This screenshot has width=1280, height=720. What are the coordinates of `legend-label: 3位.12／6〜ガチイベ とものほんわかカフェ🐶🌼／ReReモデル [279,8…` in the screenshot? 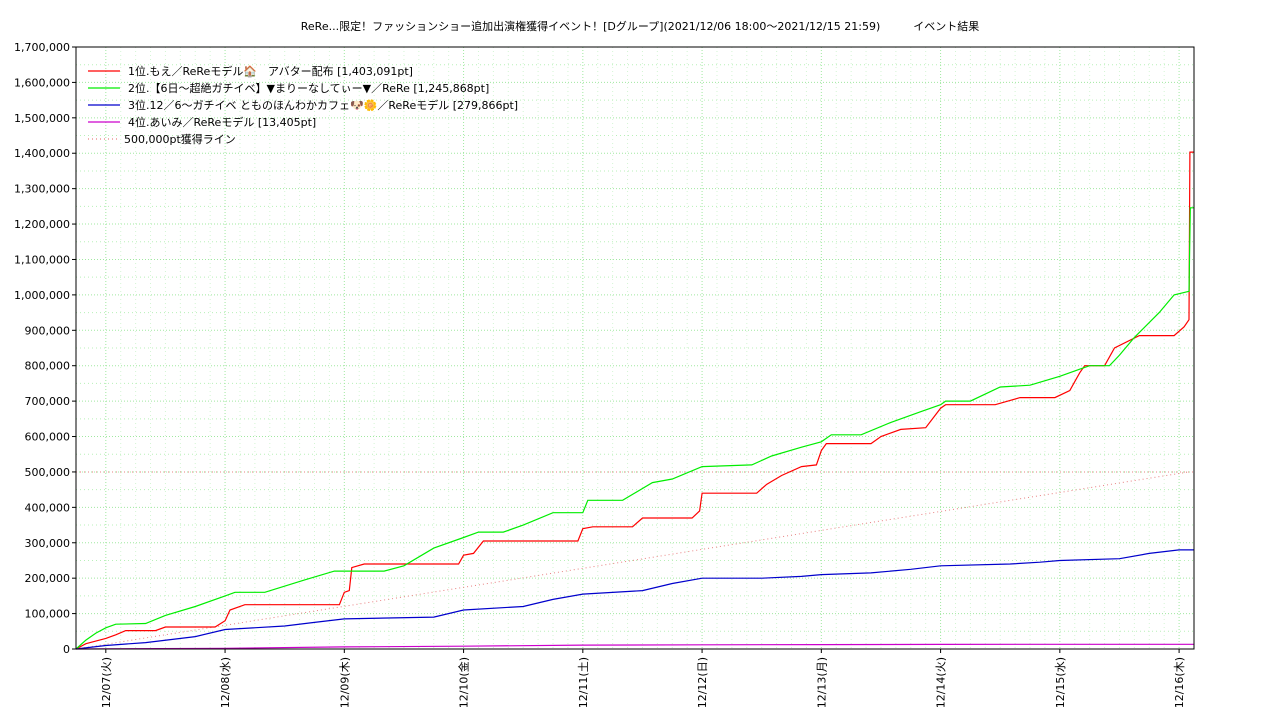 It's located at (323, 105).